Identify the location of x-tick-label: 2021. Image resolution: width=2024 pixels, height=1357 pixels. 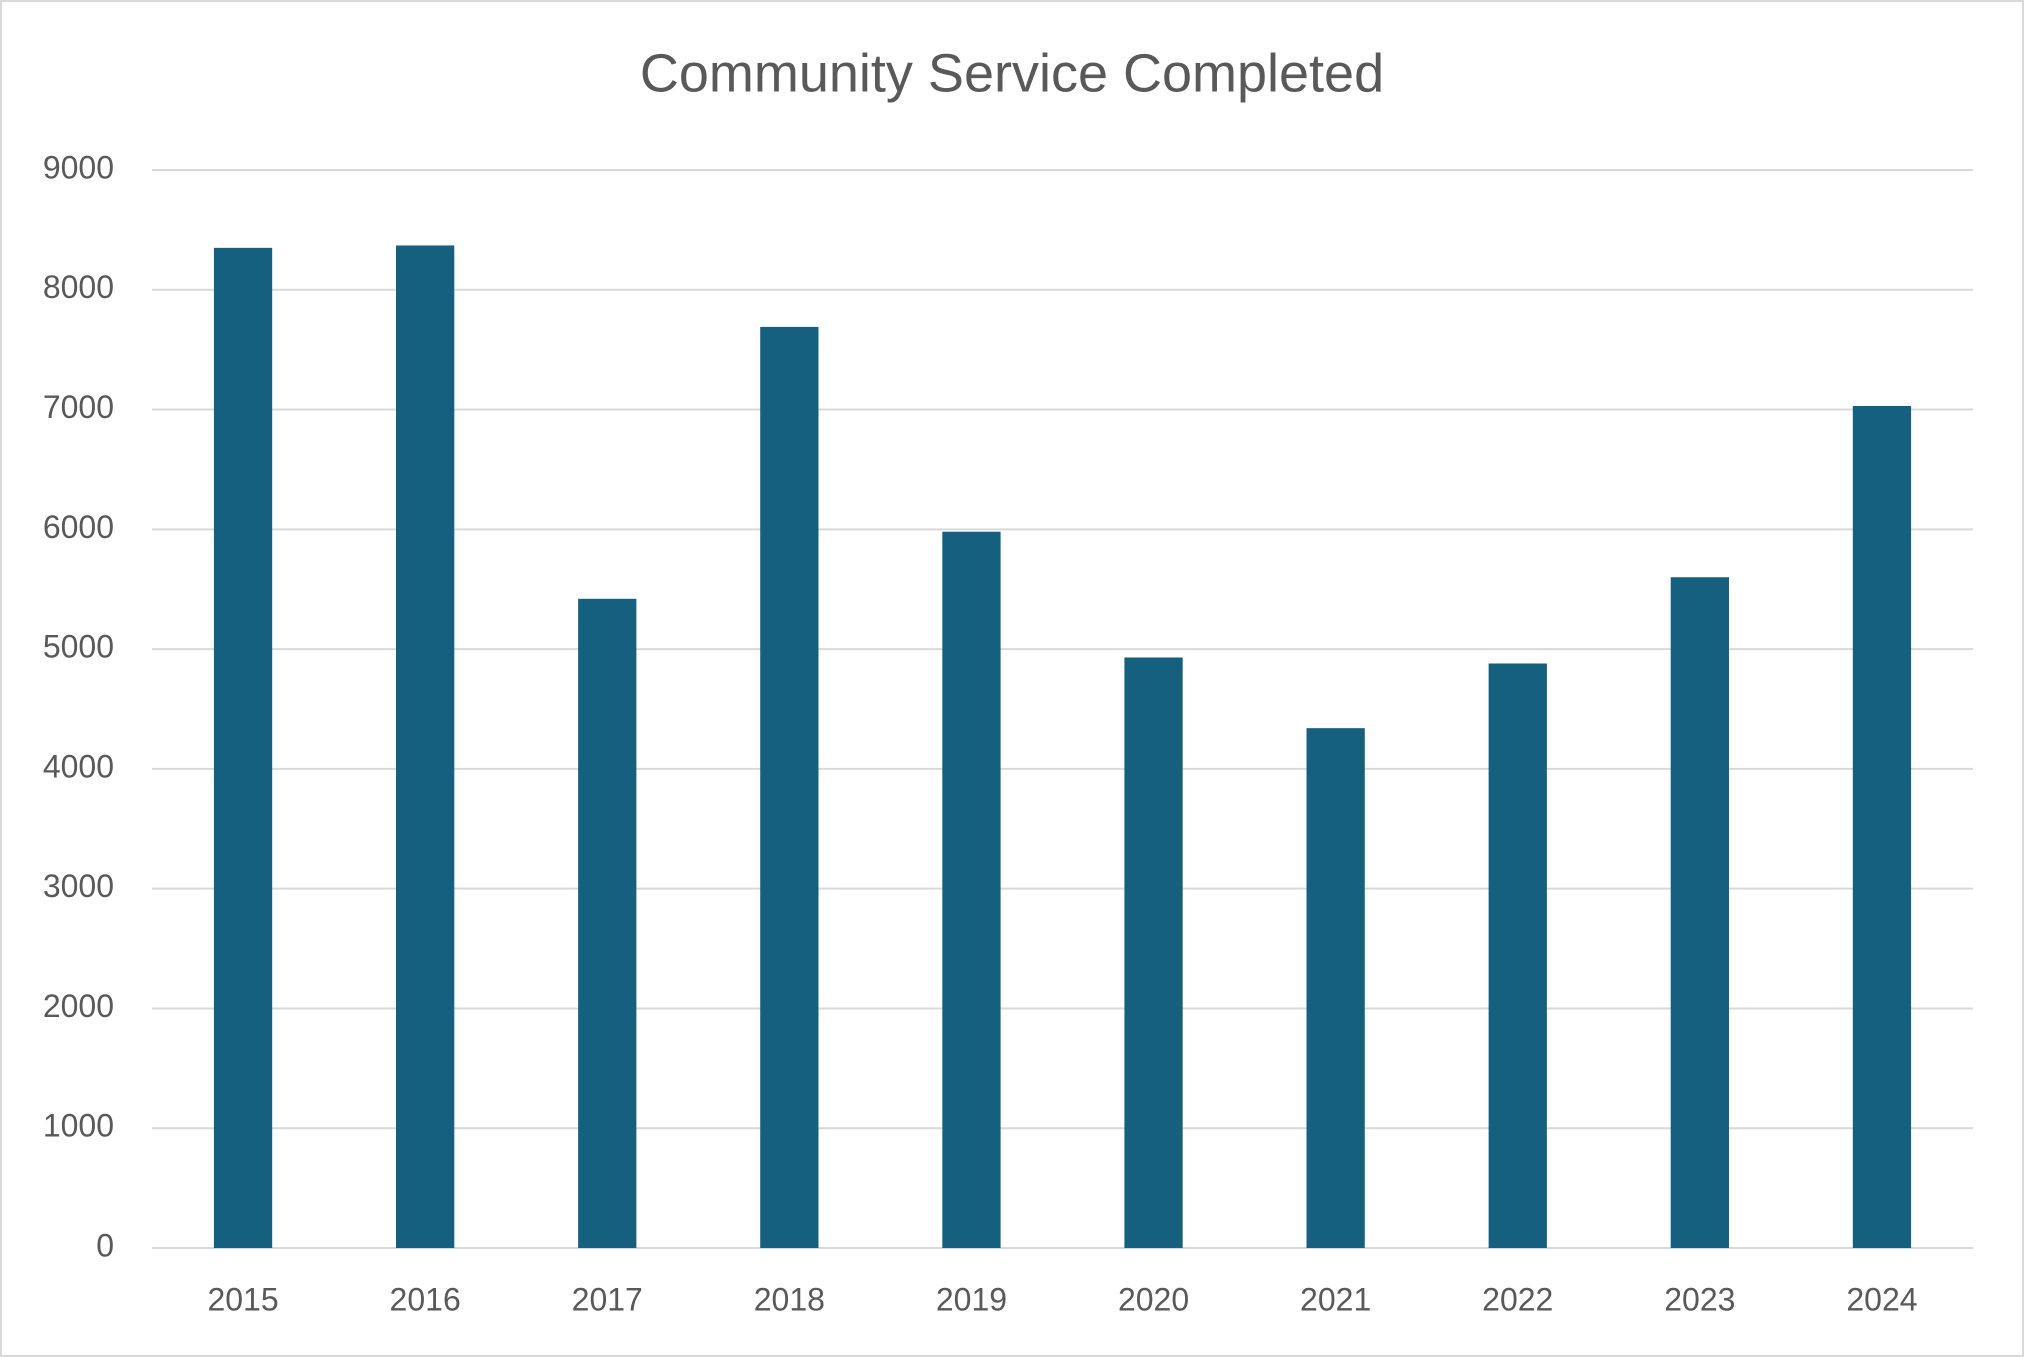
(1335, 1299).